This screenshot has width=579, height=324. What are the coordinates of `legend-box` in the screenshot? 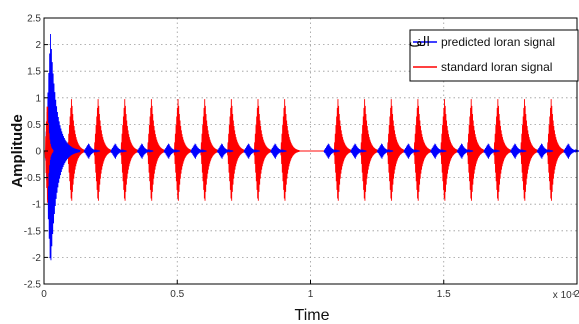 It's located at (494, 55).